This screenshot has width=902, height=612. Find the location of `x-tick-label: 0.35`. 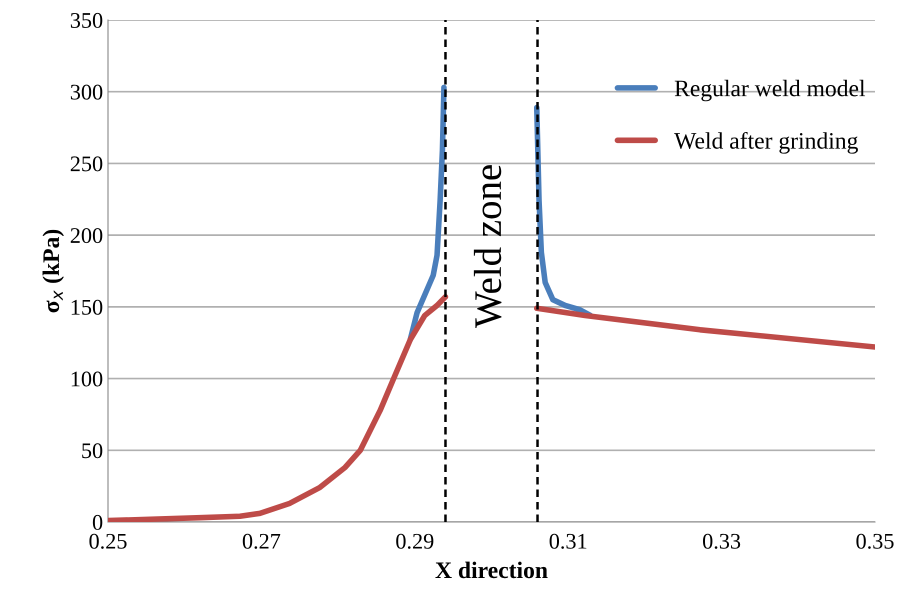

x-tick-label: 0.35 is located at coordinates (875, 541).